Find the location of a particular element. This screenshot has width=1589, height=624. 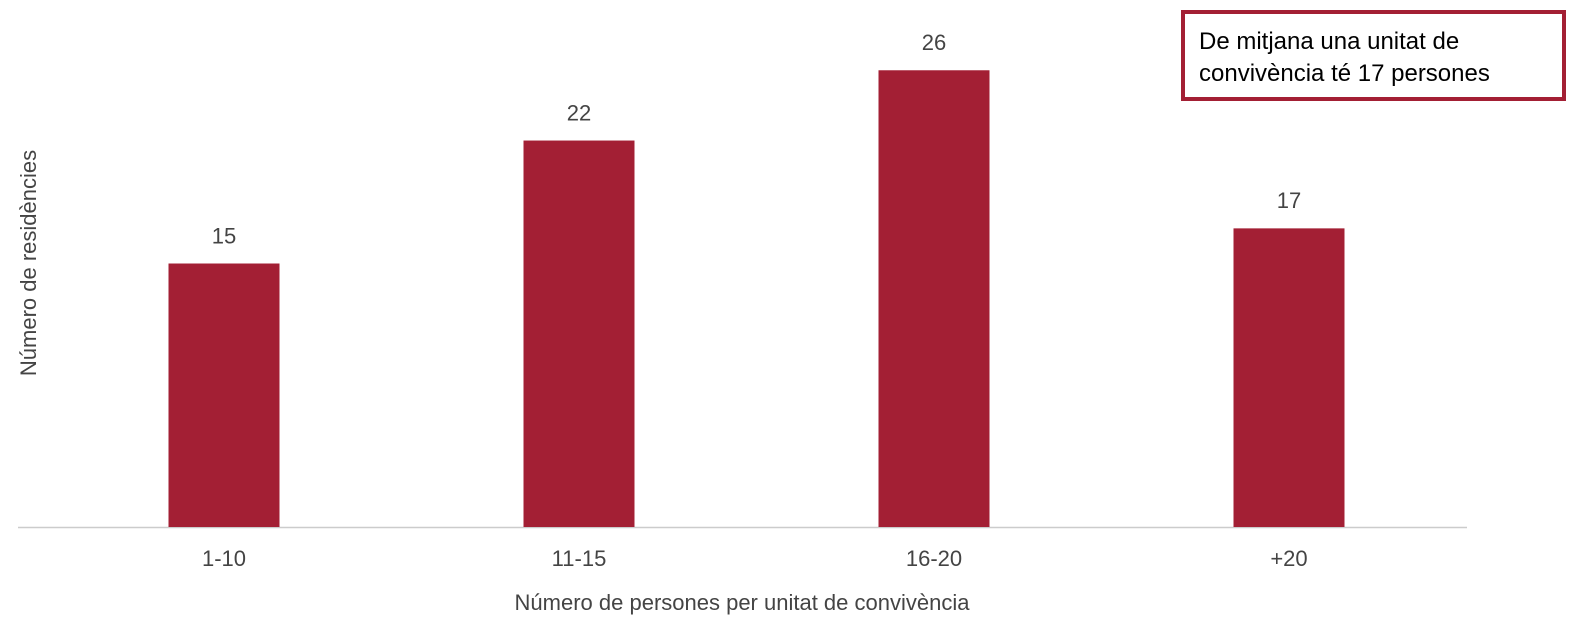

x-tick-label: +20 is located at coordinates (1288, 558).